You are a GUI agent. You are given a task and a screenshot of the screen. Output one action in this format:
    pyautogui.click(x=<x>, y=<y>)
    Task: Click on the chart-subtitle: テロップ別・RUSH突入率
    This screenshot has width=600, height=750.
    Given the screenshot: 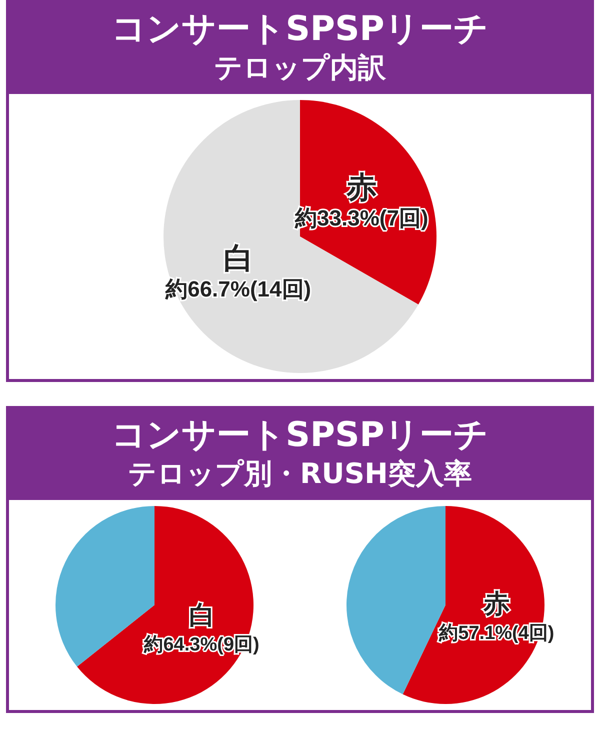 What is the action you would take?
    pyautogui.click(x=300, y=474)
    